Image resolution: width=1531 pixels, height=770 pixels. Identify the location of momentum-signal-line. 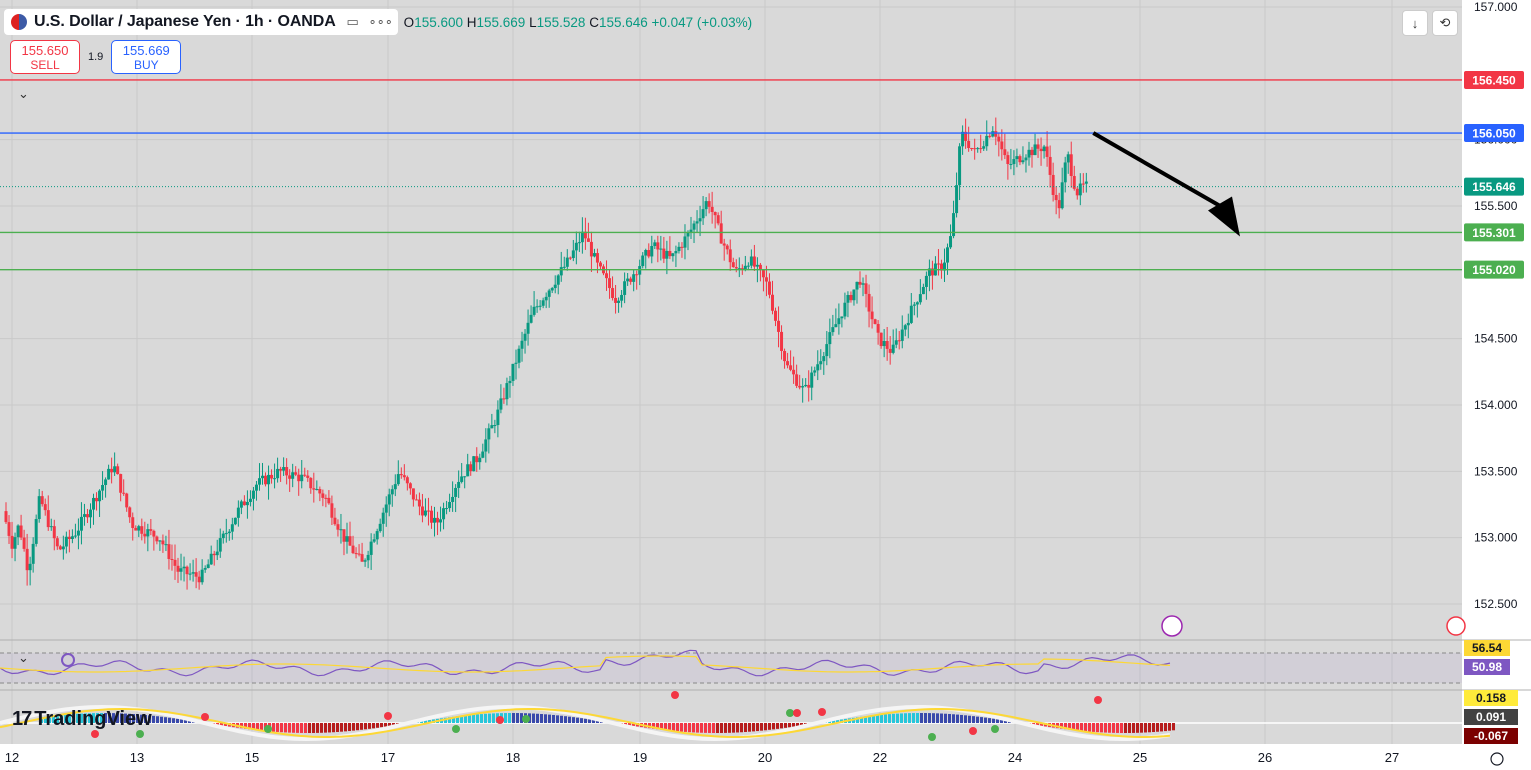
(585, 723).